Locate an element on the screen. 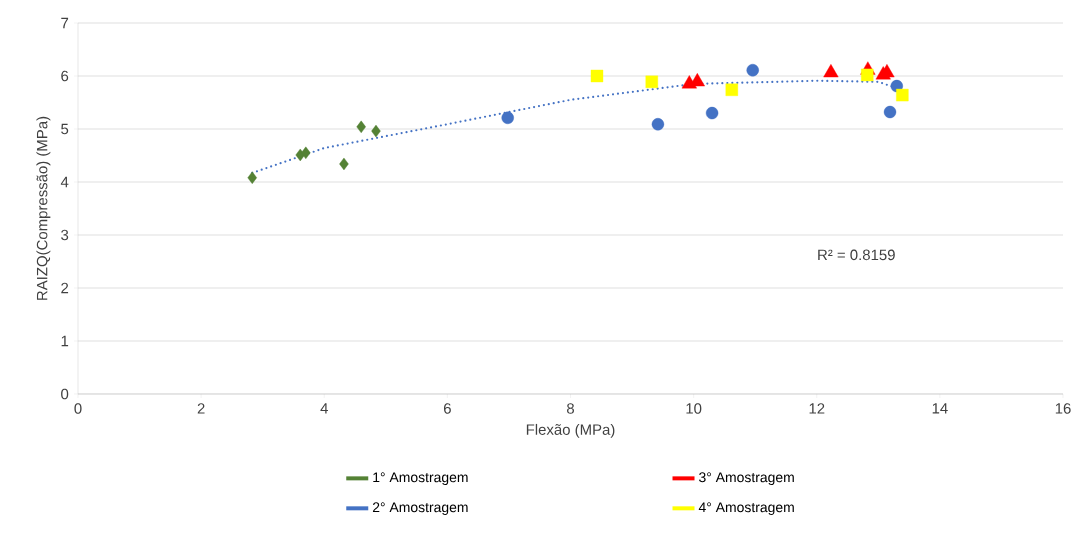 The height and width of the screenshot is (543, 1078). legend-label: 3° Amostragem is located at coordinates (746, 478).